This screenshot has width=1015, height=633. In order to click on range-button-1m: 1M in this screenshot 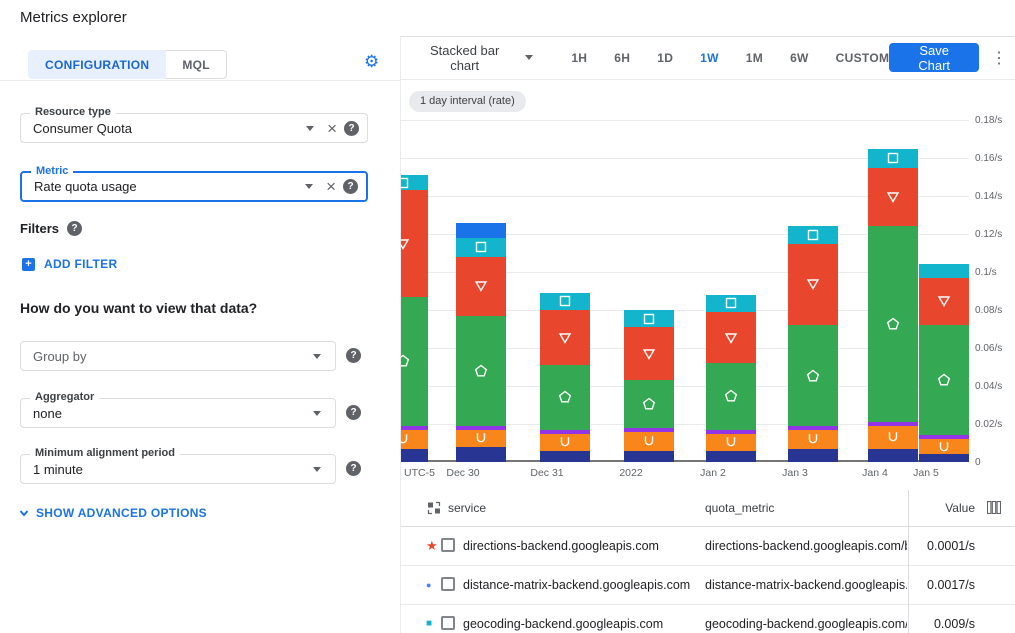, I will do `click(754, 57)`.